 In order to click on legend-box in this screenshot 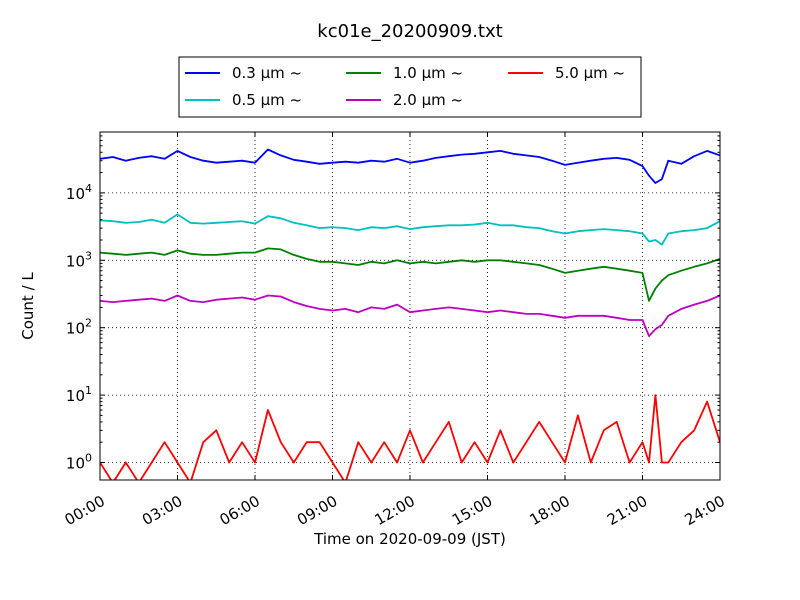, I will do `click(410, 87)`.